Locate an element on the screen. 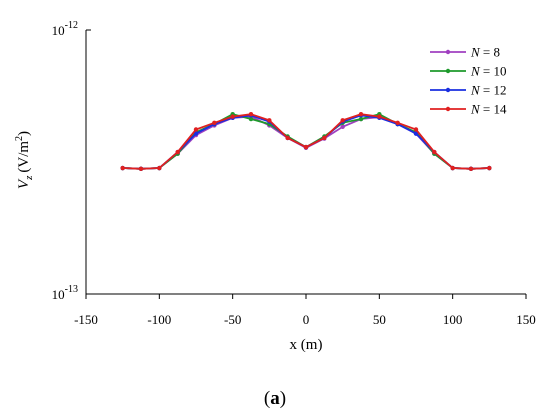  x-axis-title: x (m) is located at coordinates (306, 345).